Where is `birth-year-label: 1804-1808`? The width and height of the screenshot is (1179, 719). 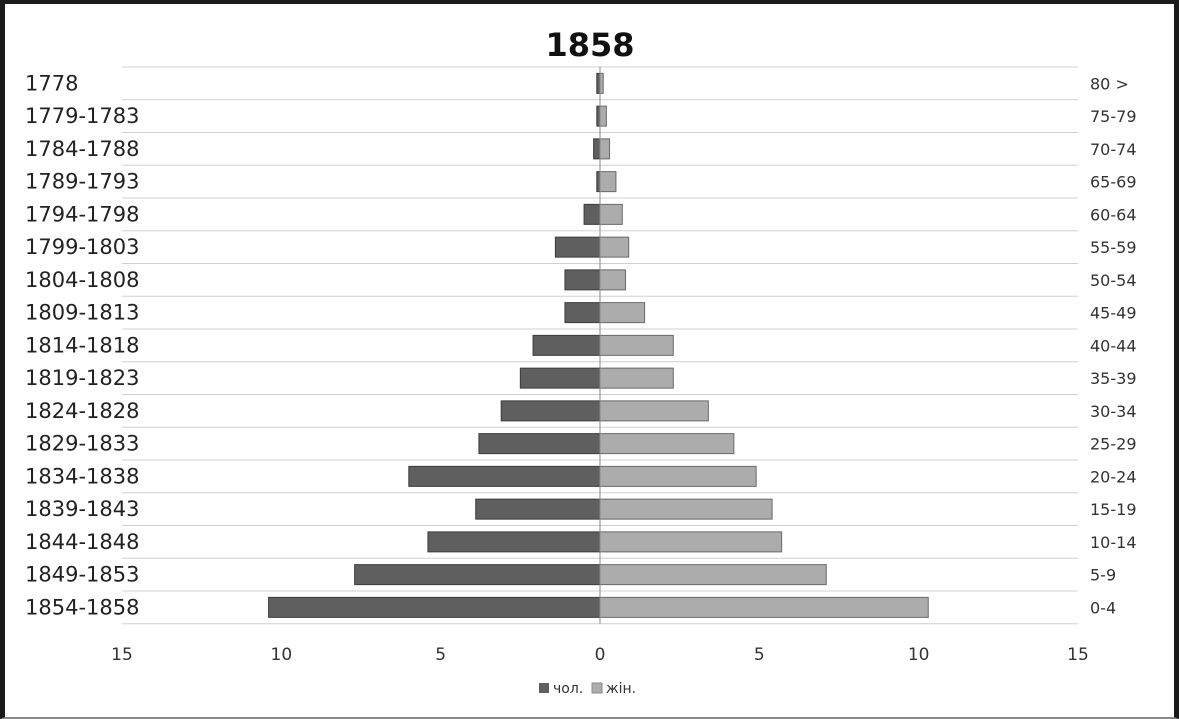 birth-year-label: 1804-1808 is located at coordinates (82, 280).